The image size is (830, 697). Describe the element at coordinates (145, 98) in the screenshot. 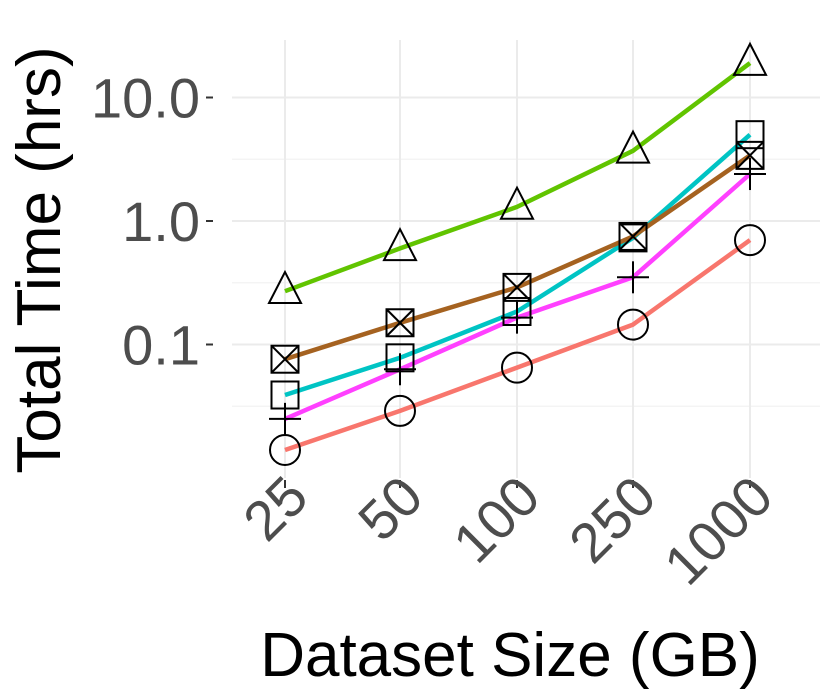

I see `y-tick-label: 10.0` at that location.